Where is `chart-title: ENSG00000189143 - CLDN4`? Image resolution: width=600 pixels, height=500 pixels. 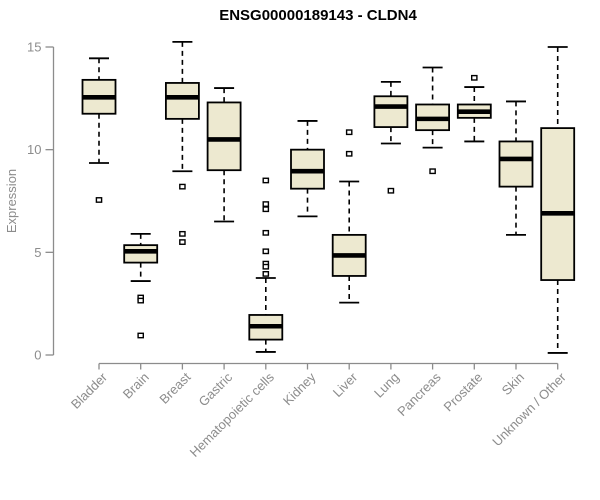
chart-title: ENSG00000189143 - CLDN4 is located at coordinates (318, 15).